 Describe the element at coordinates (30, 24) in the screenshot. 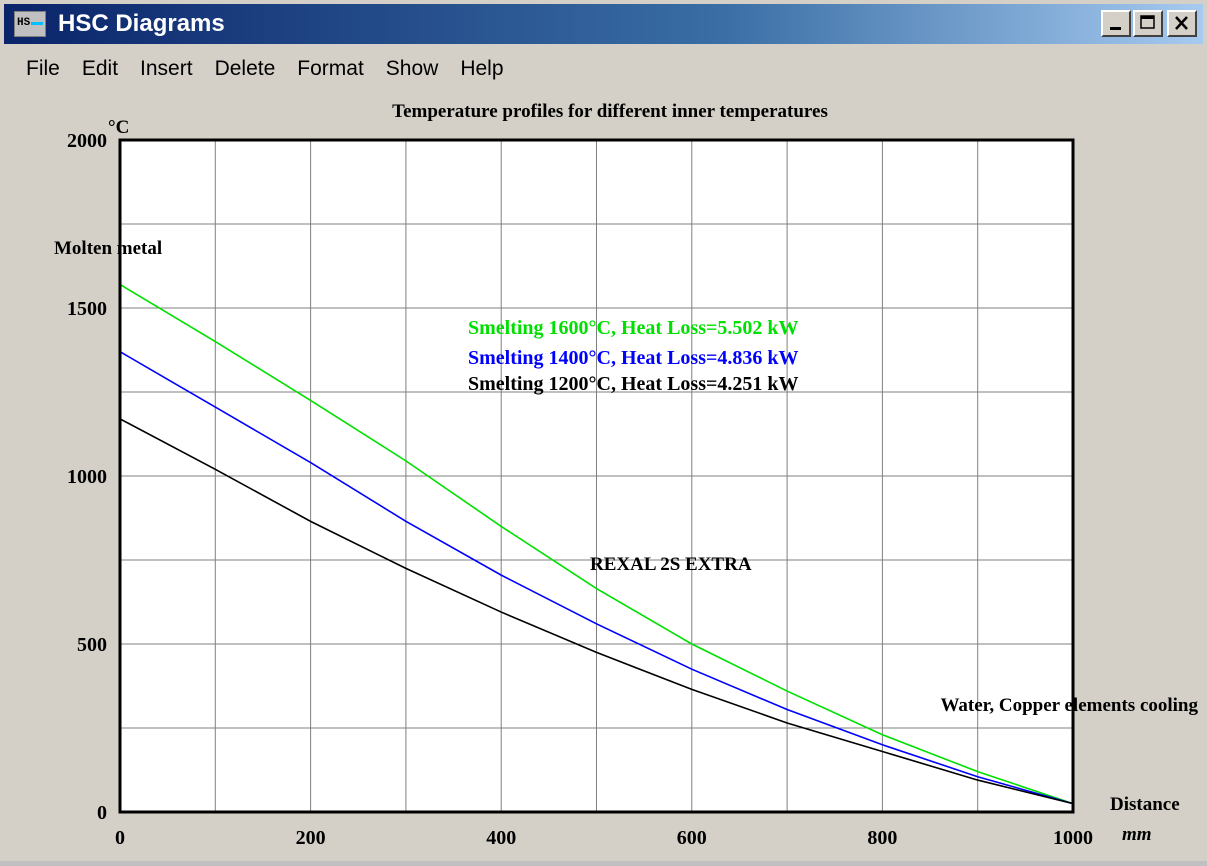

I see `hsc-app-icon: HS` at that location.